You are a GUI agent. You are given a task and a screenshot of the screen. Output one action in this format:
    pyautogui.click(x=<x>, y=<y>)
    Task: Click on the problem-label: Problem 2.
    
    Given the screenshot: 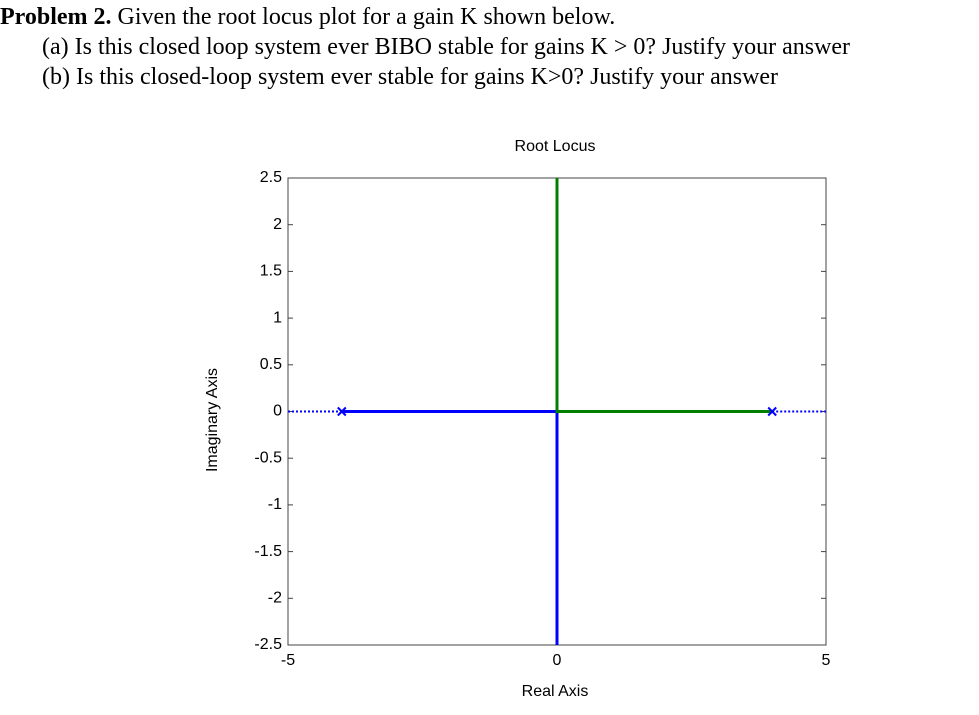 What is the action you would take?
    pyautogui.click(x=56, y=17)
    